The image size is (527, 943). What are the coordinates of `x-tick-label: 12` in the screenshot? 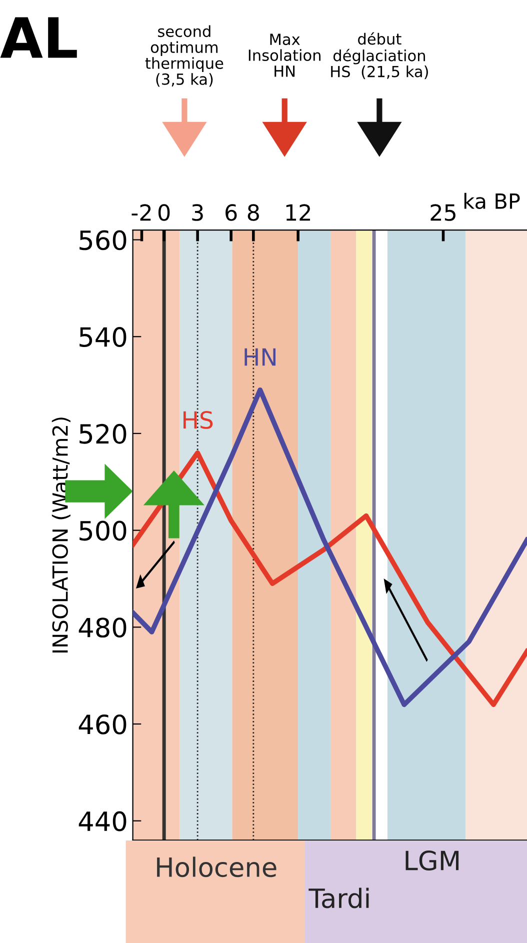 It's located at (298, 212).